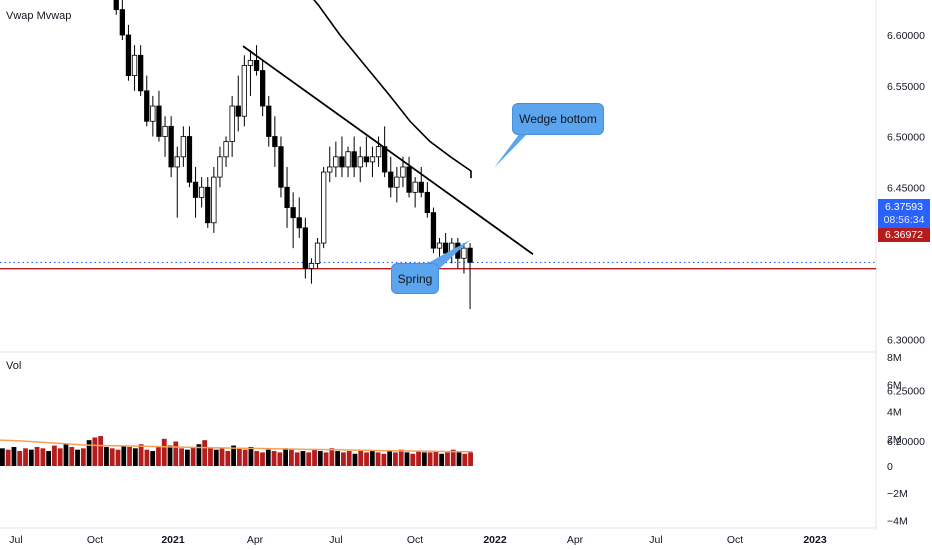 The height and width of the screenshot is (550, 932). Describe the element at coordinates (894, 358) in the screenshot. I see `volume-tick-label: 8M` at that location.